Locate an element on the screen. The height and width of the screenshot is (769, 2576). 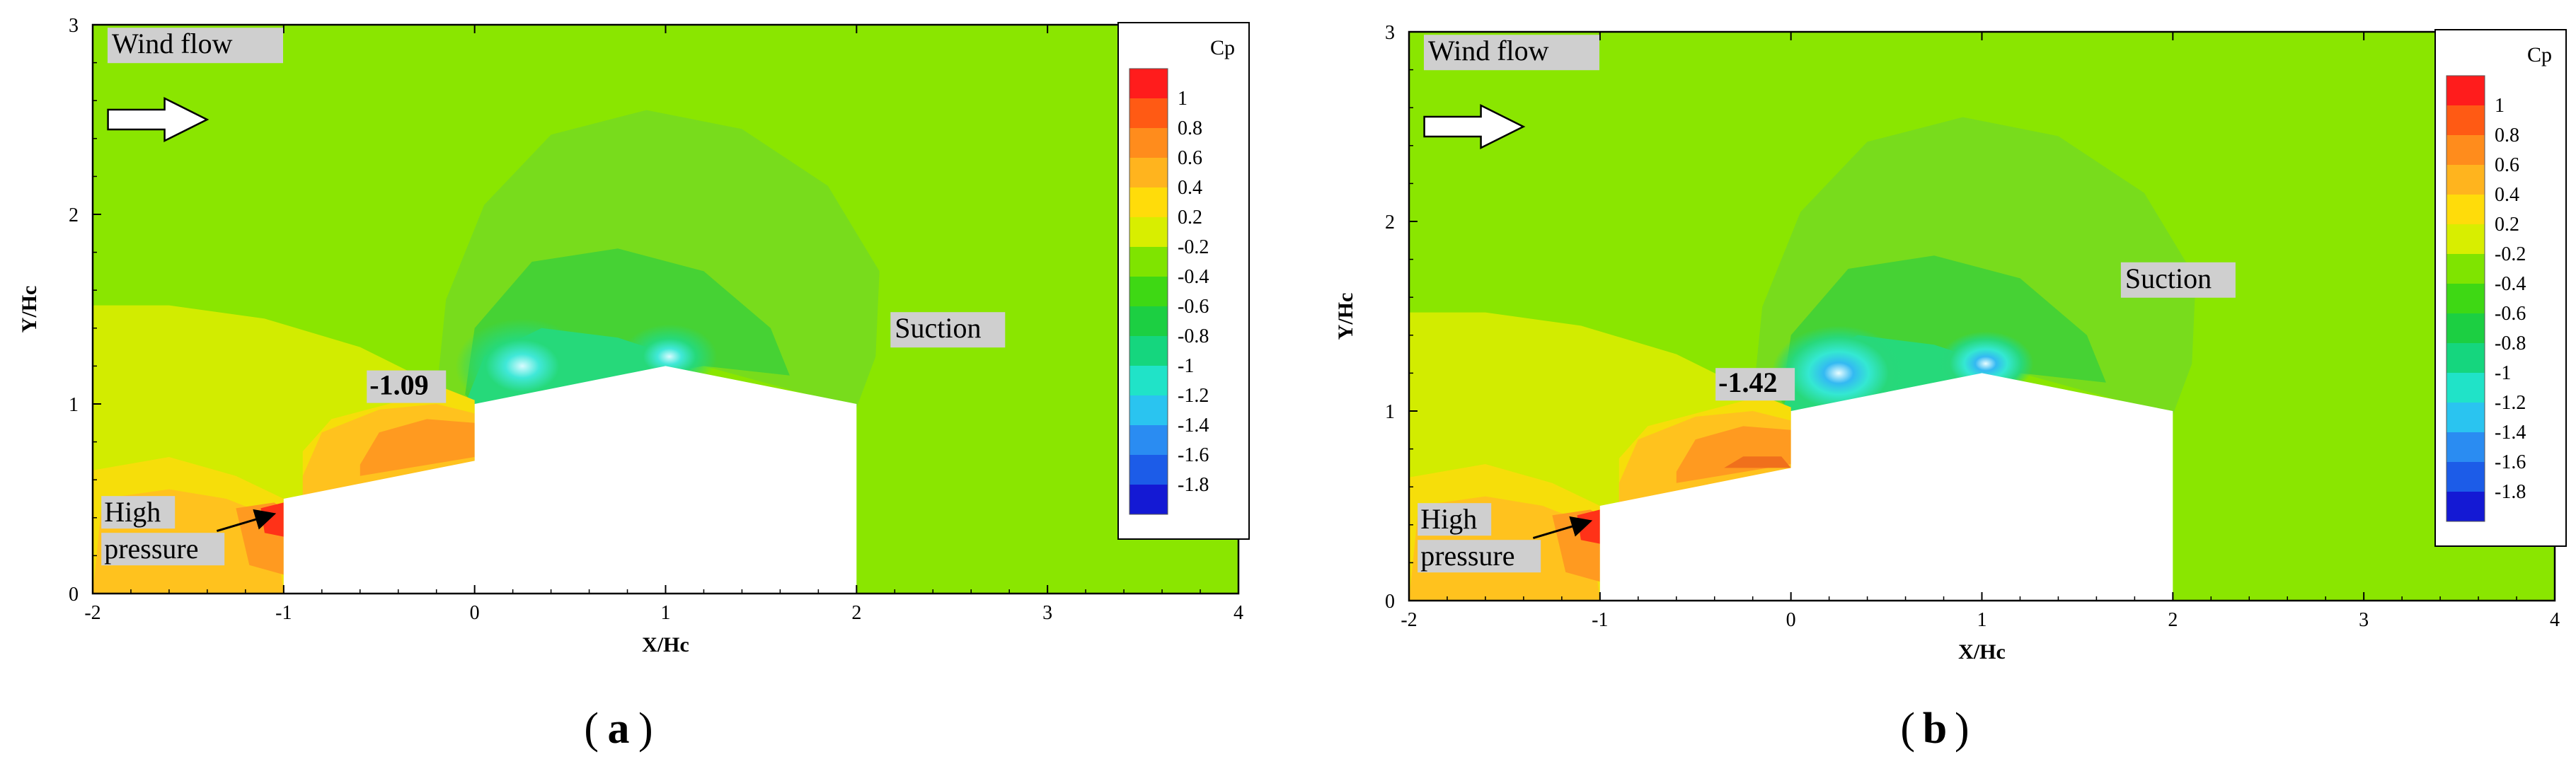
high-pressure-arrow is located at coordinates (247, 520).